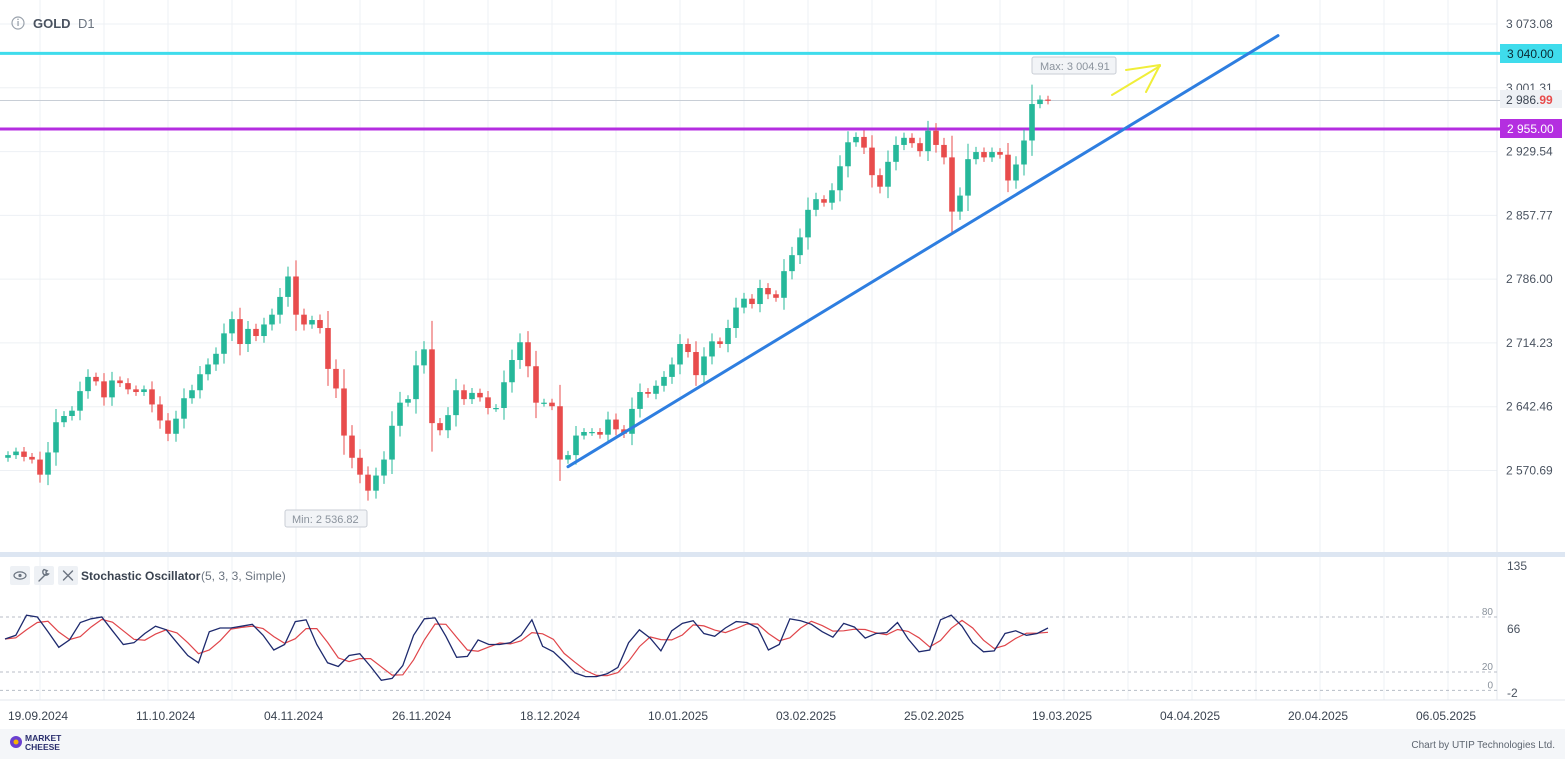 Image resolution: width=1565 pixels, height=759 pixels. I want to click on stoch-tick-label: -2, so click(1512, 693).